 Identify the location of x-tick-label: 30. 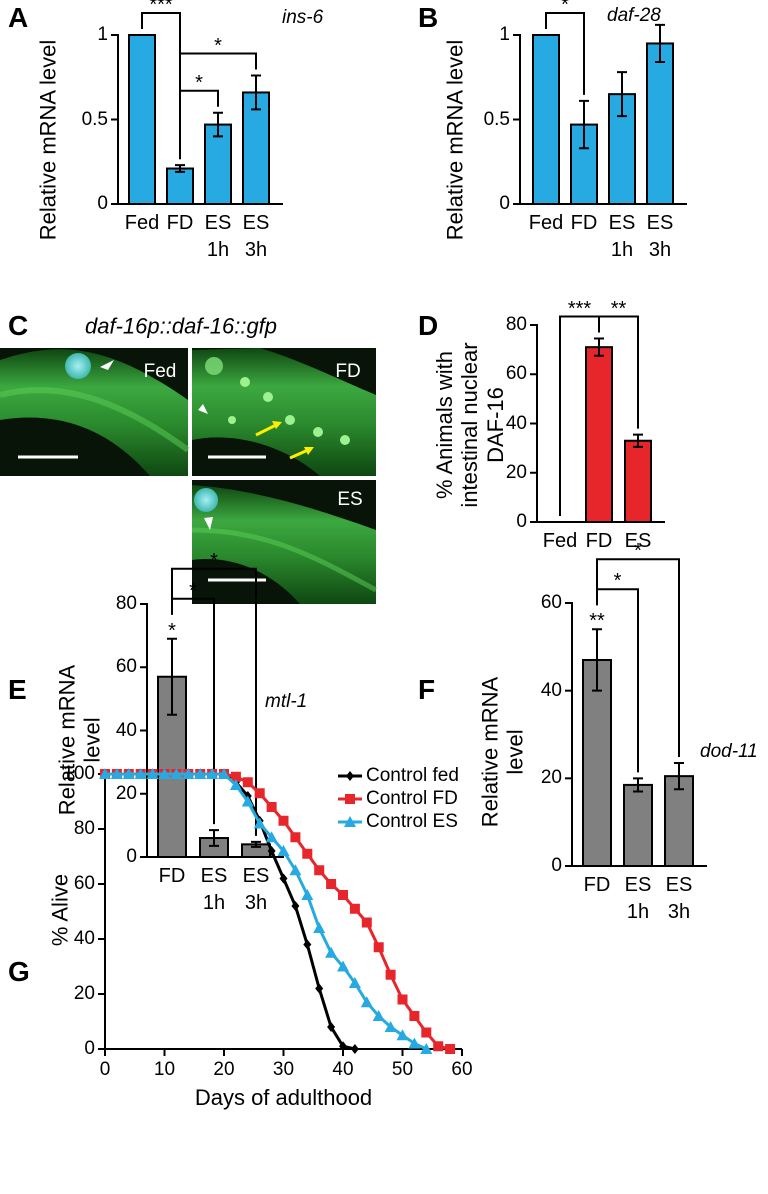
(283, 1069).